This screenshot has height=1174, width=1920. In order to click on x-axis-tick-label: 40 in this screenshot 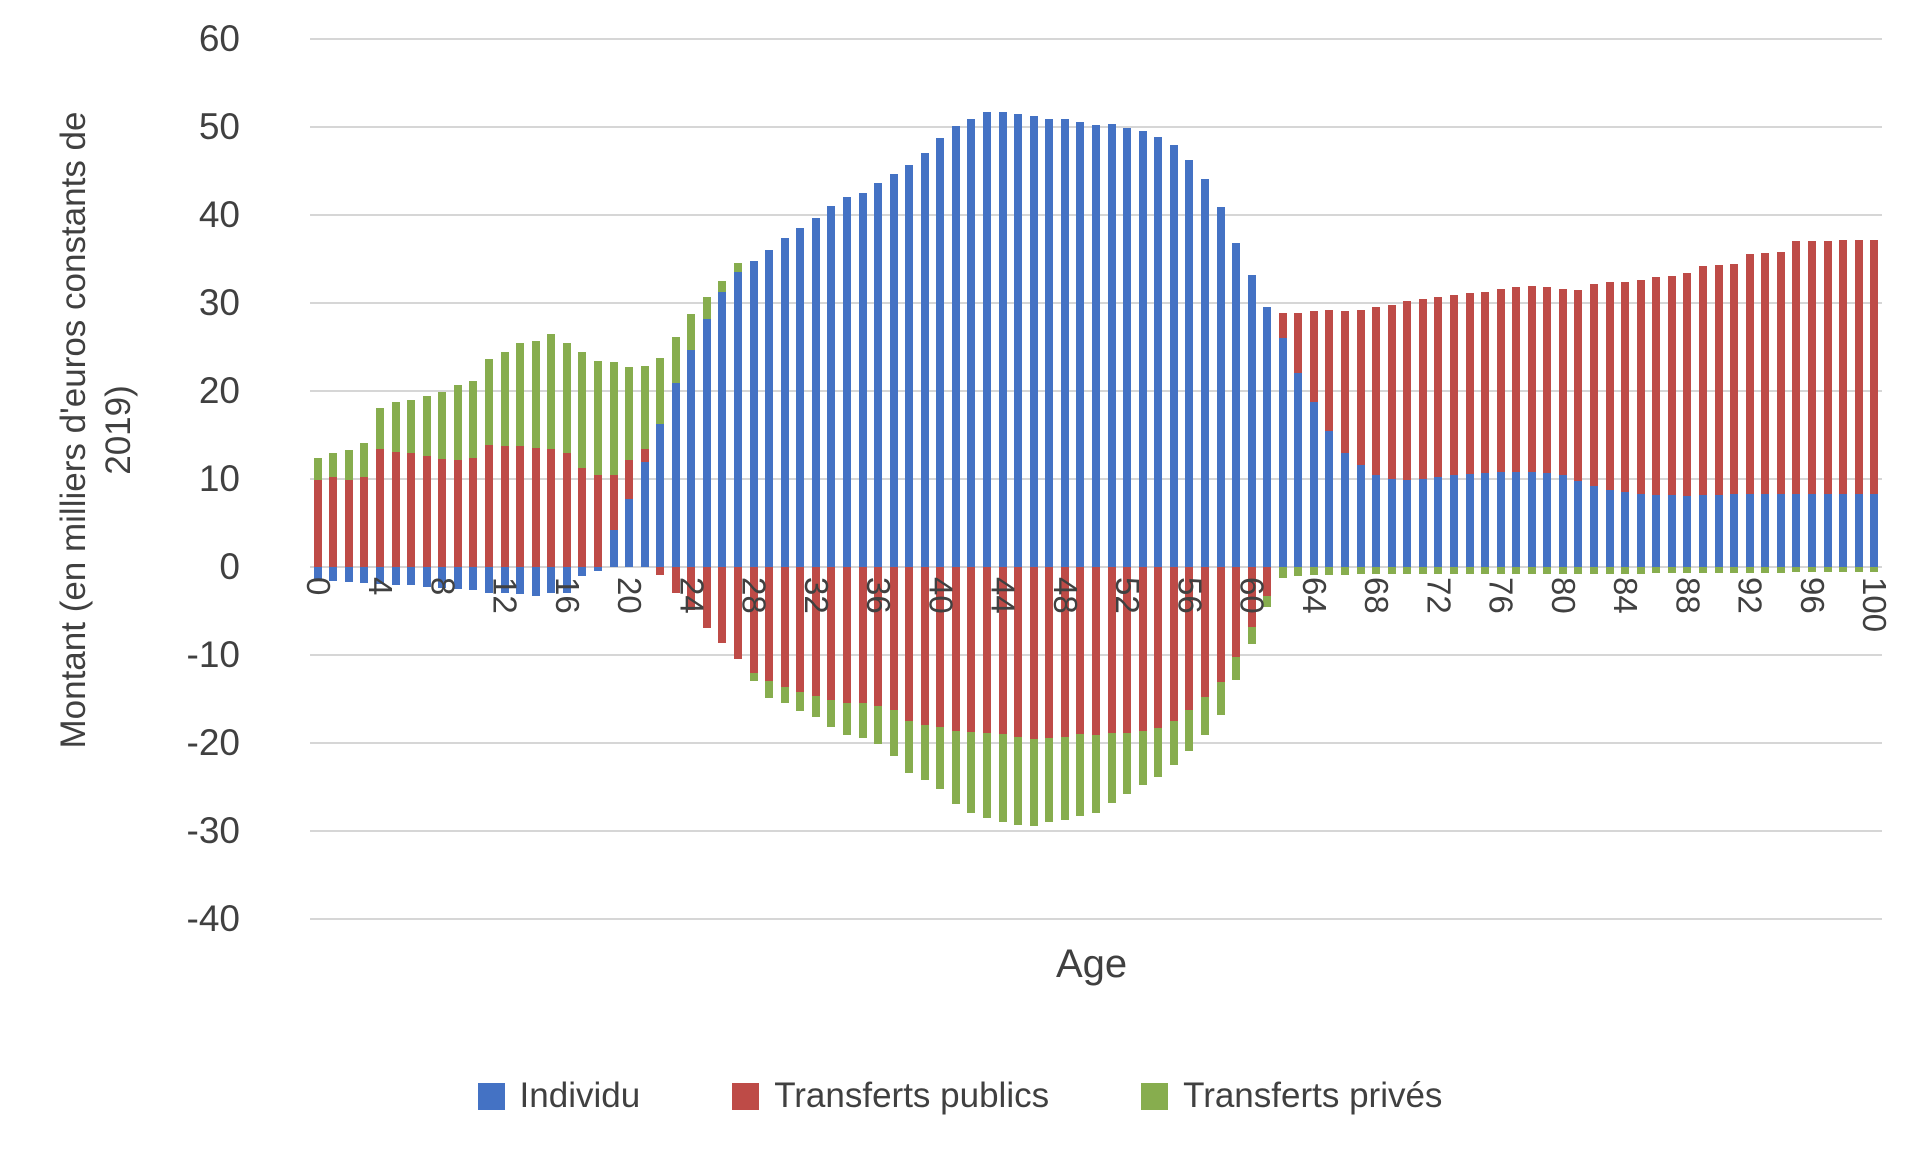, I will do `click(941, 595)`.